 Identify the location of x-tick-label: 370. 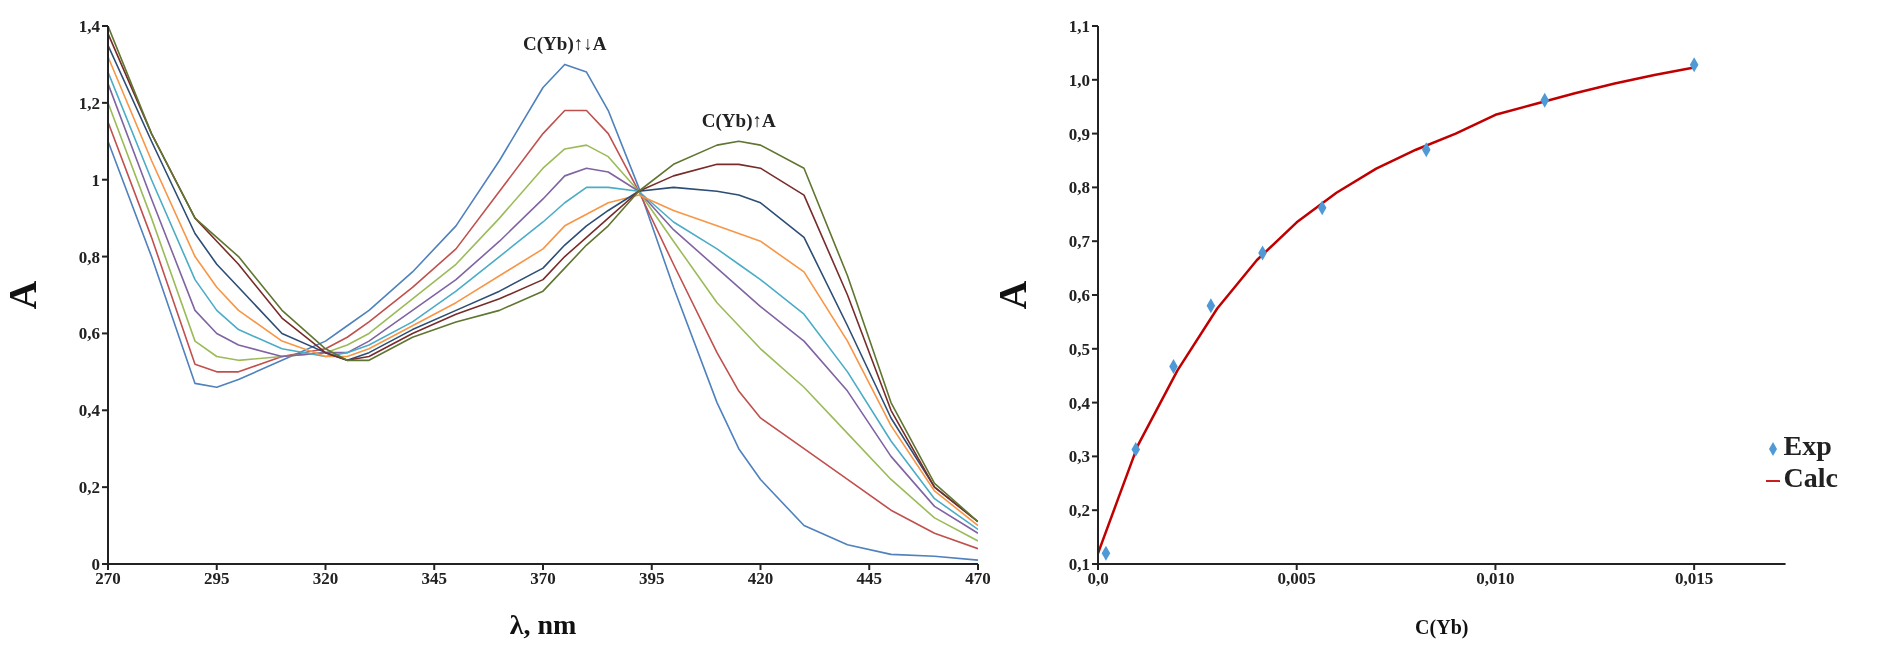
(543, 579).